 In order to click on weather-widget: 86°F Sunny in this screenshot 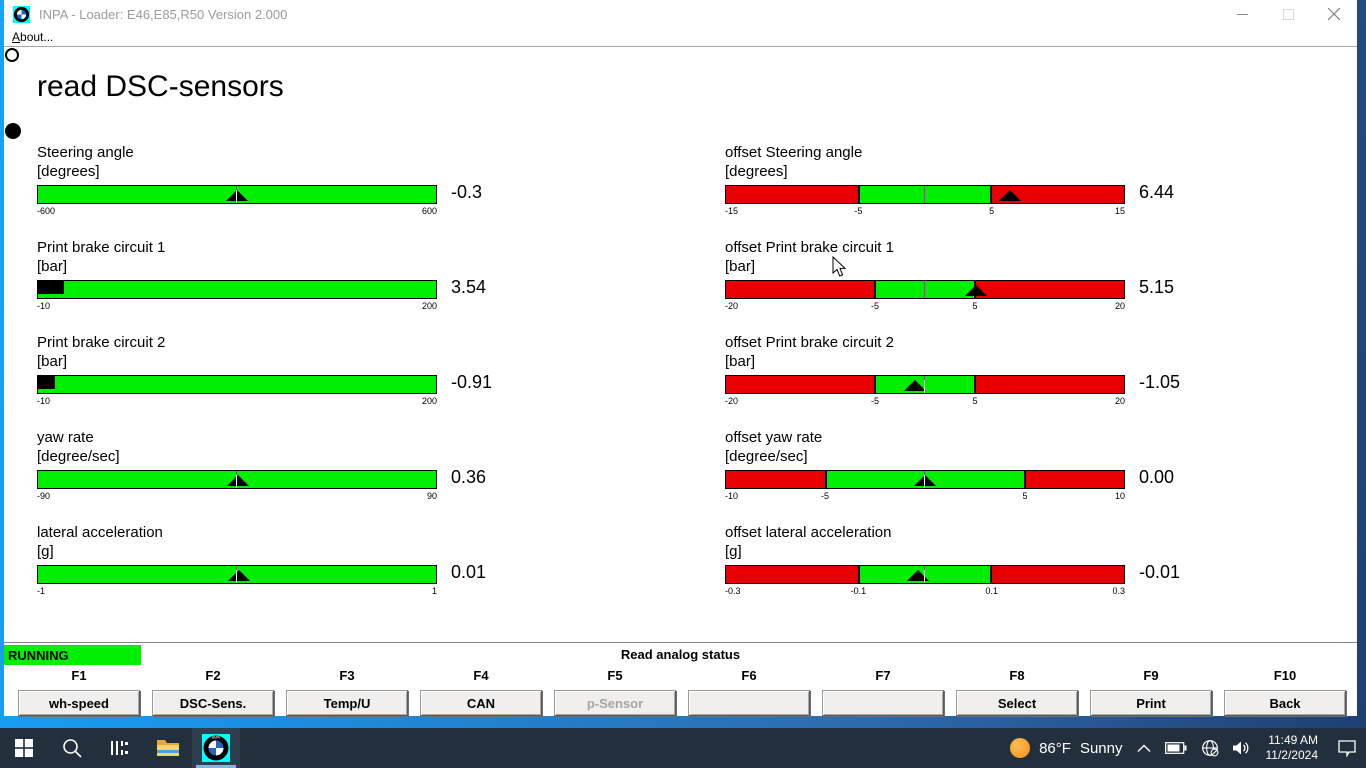, I will do `click(1066, 748)`.